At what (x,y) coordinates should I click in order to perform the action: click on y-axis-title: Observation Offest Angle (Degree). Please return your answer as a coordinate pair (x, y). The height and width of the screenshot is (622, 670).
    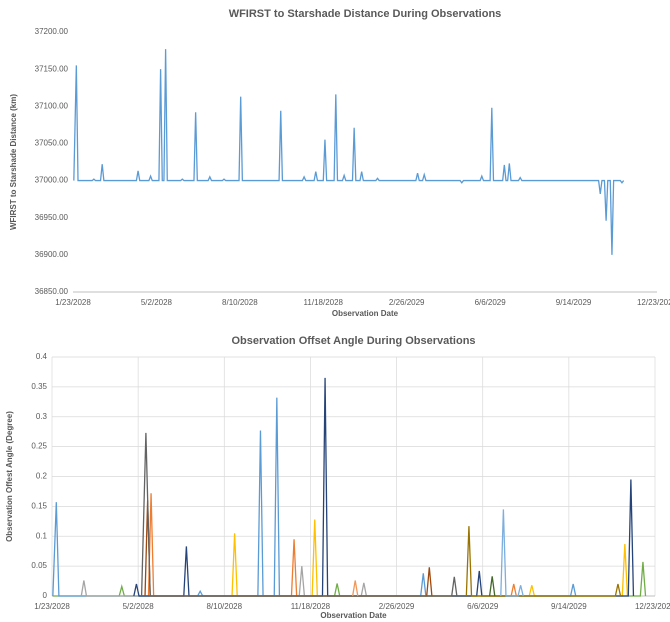
    Looking at the image, I should click on (9, 476).